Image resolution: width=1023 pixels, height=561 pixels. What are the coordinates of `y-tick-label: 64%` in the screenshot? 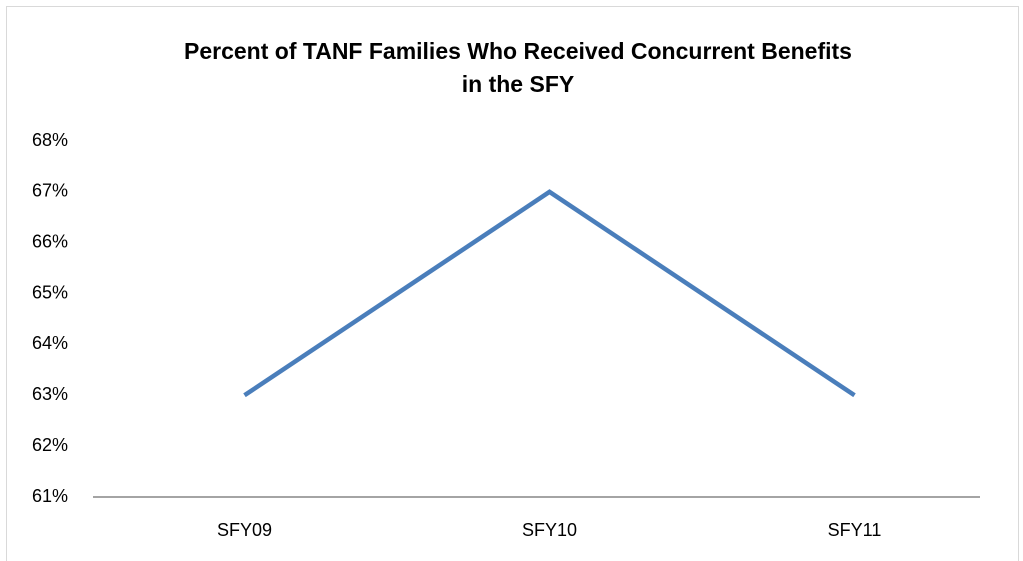 It's located at (50, 343).